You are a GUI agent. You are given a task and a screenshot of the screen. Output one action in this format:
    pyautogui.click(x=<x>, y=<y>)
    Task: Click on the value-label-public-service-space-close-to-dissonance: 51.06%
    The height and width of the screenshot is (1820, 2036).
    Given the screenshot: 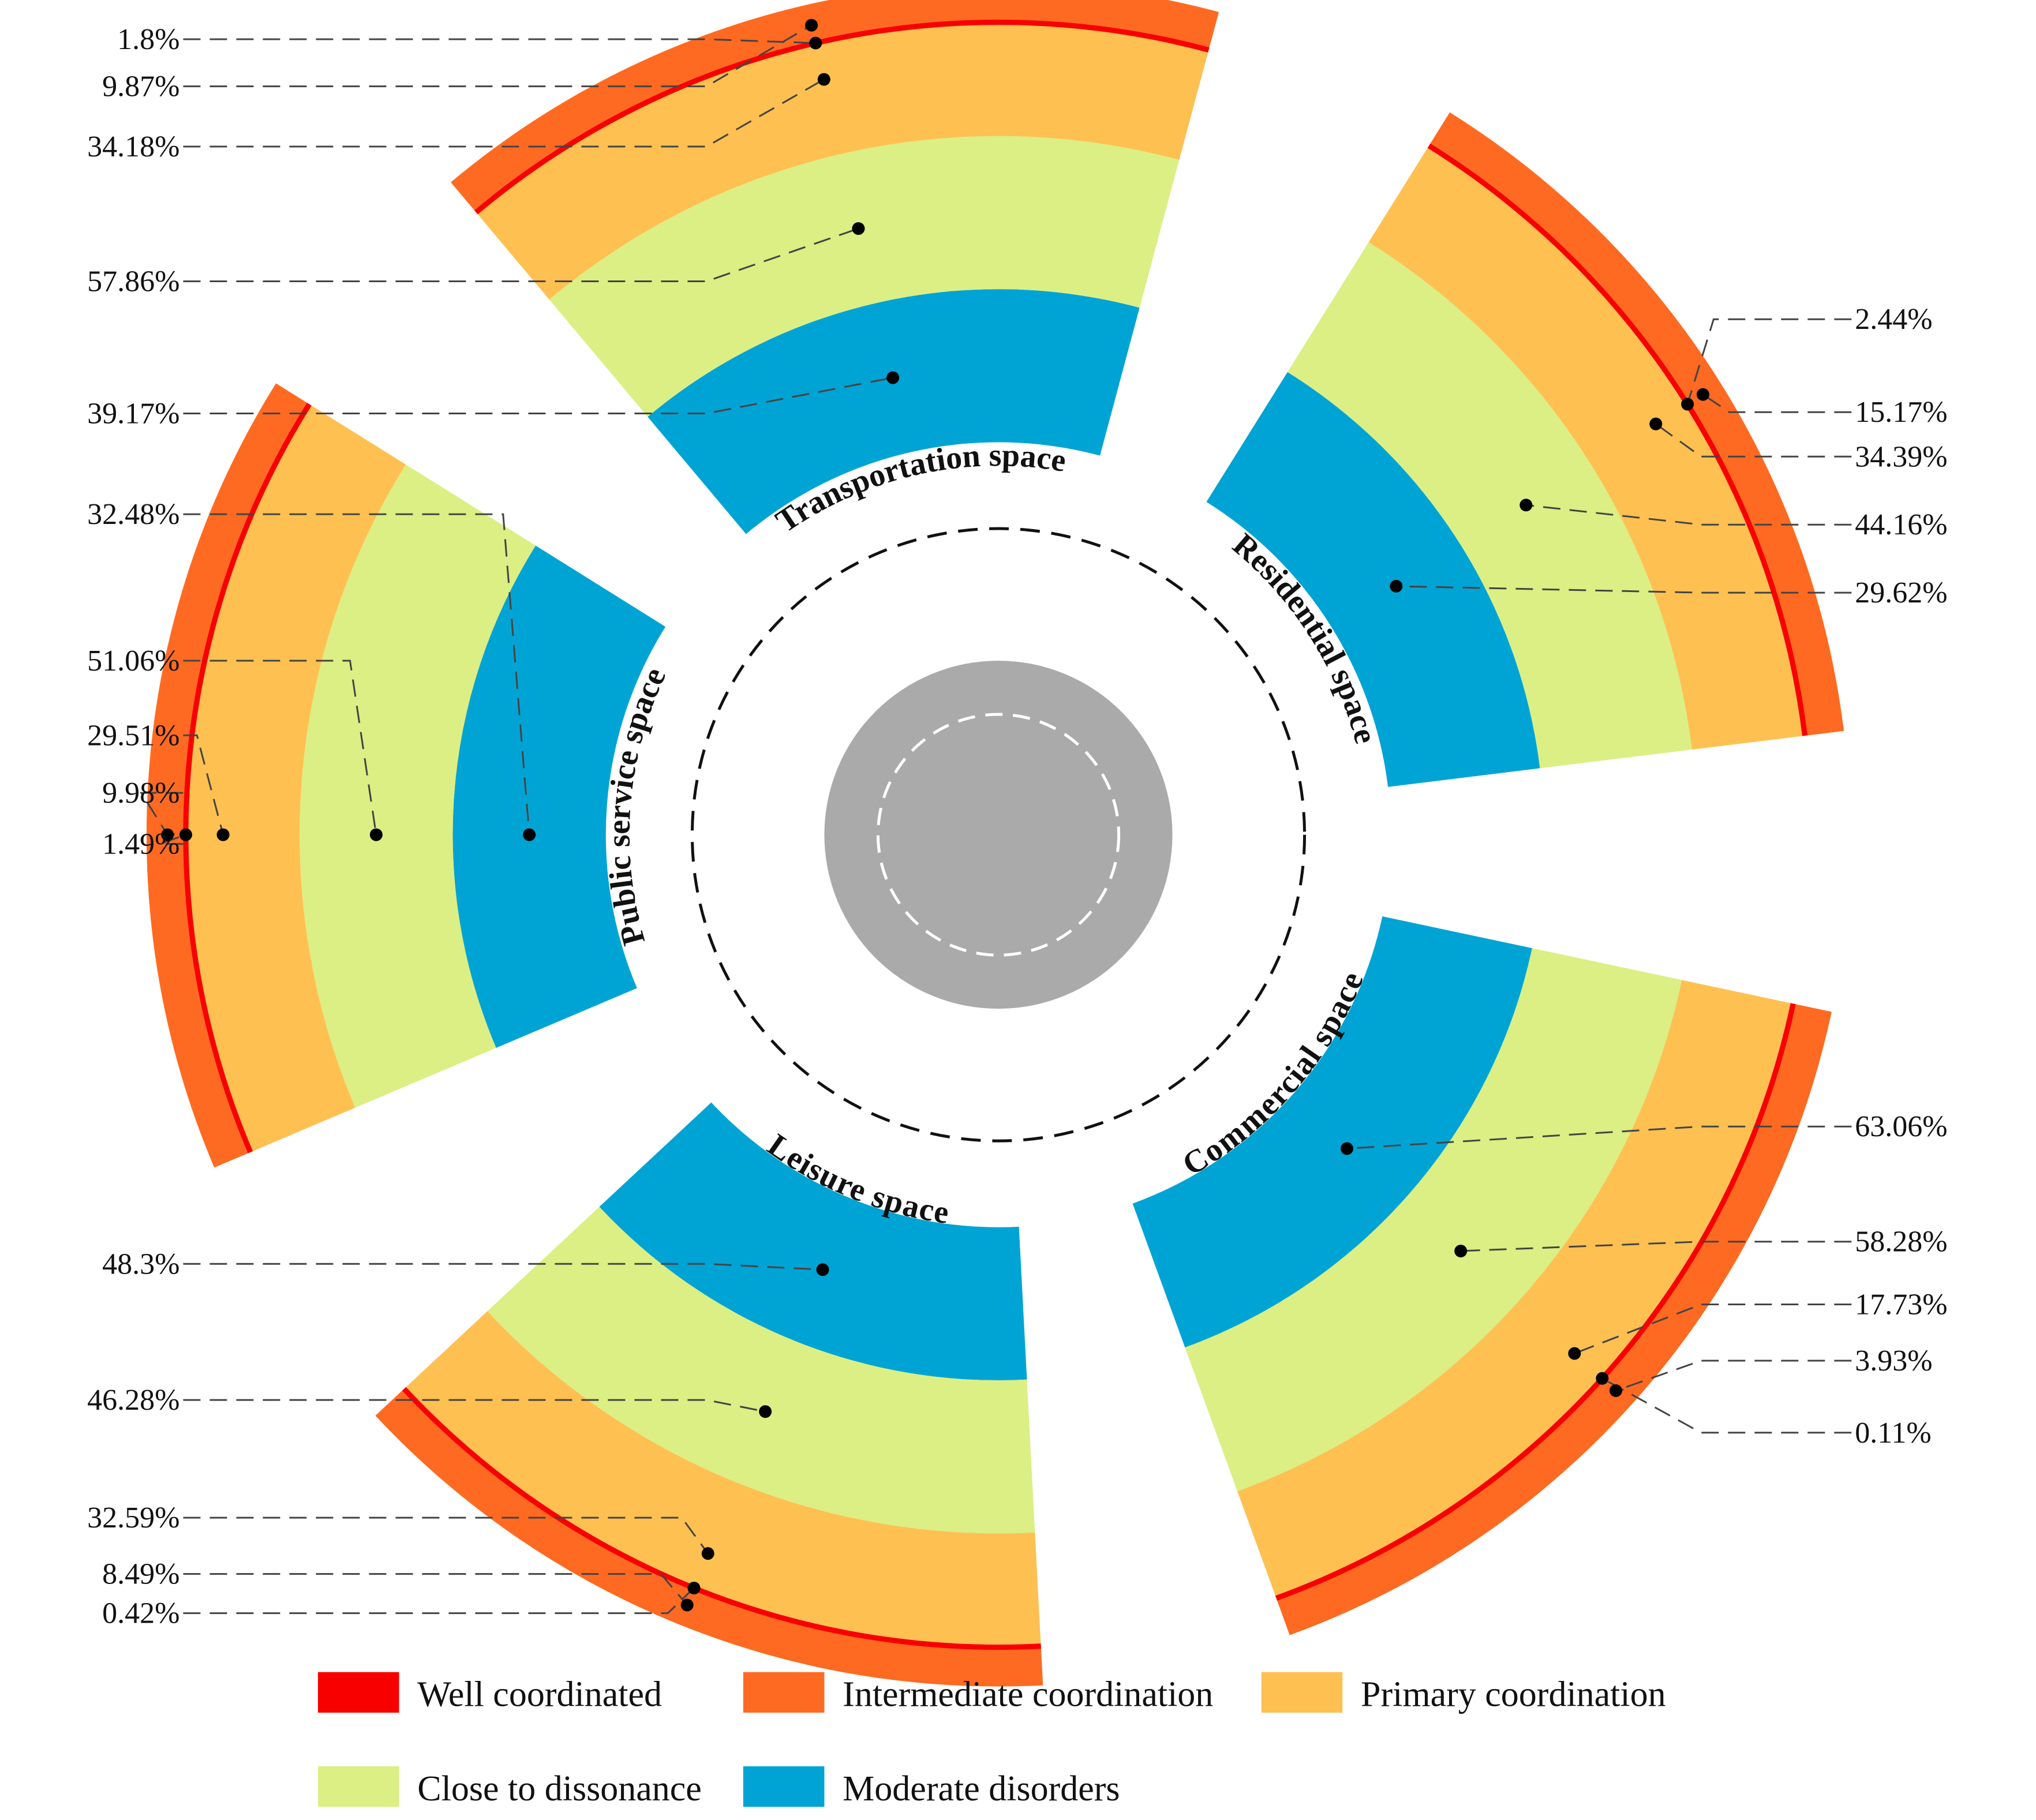 What is the action you would take?
    pyautogui.click(x=133, y=661)
    